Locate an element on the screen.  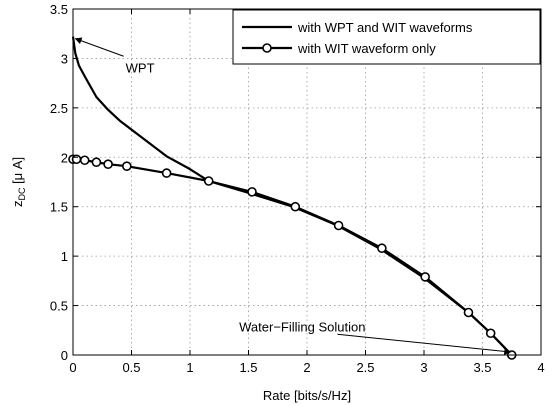
y-tick-label-7: 3.5 is located at coordinates (59, 9).